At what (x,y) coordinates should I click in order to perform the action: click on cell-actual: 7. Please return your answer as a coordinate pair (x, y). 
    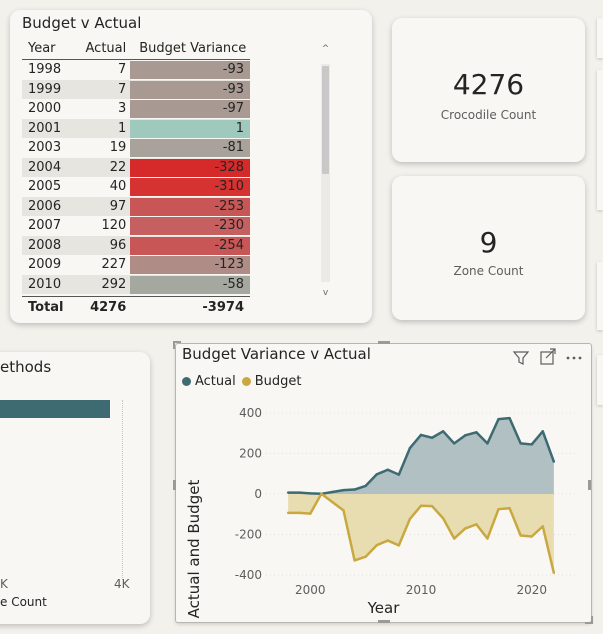
    Looking at the image, I should click on (122, 70).